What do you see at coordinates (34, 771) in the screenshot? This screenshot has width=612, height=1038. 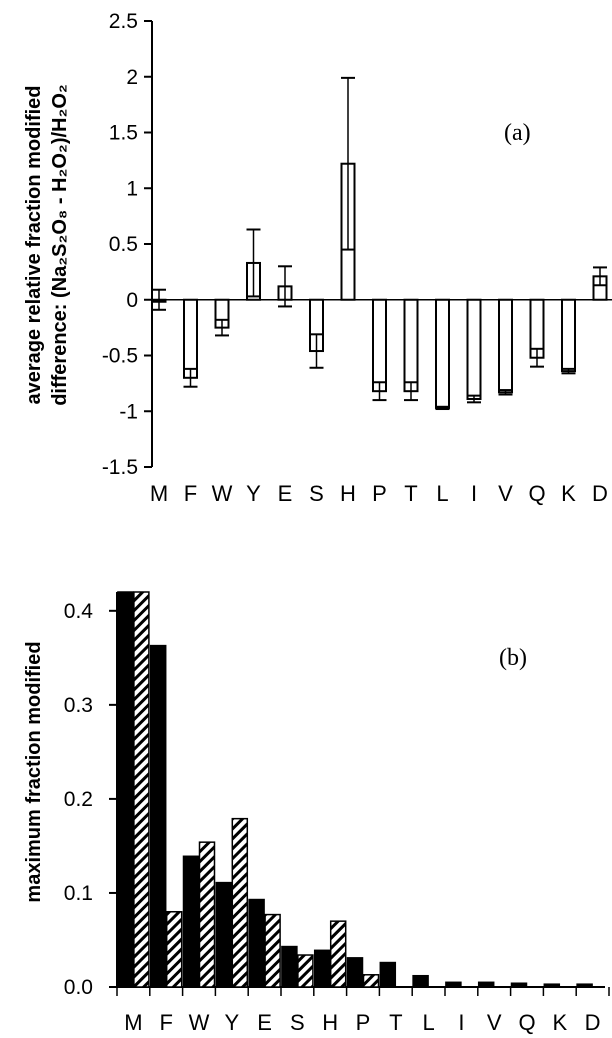 I see `panel-b-ylabel: maximum fraction modified` at bounding box center [34, 771].